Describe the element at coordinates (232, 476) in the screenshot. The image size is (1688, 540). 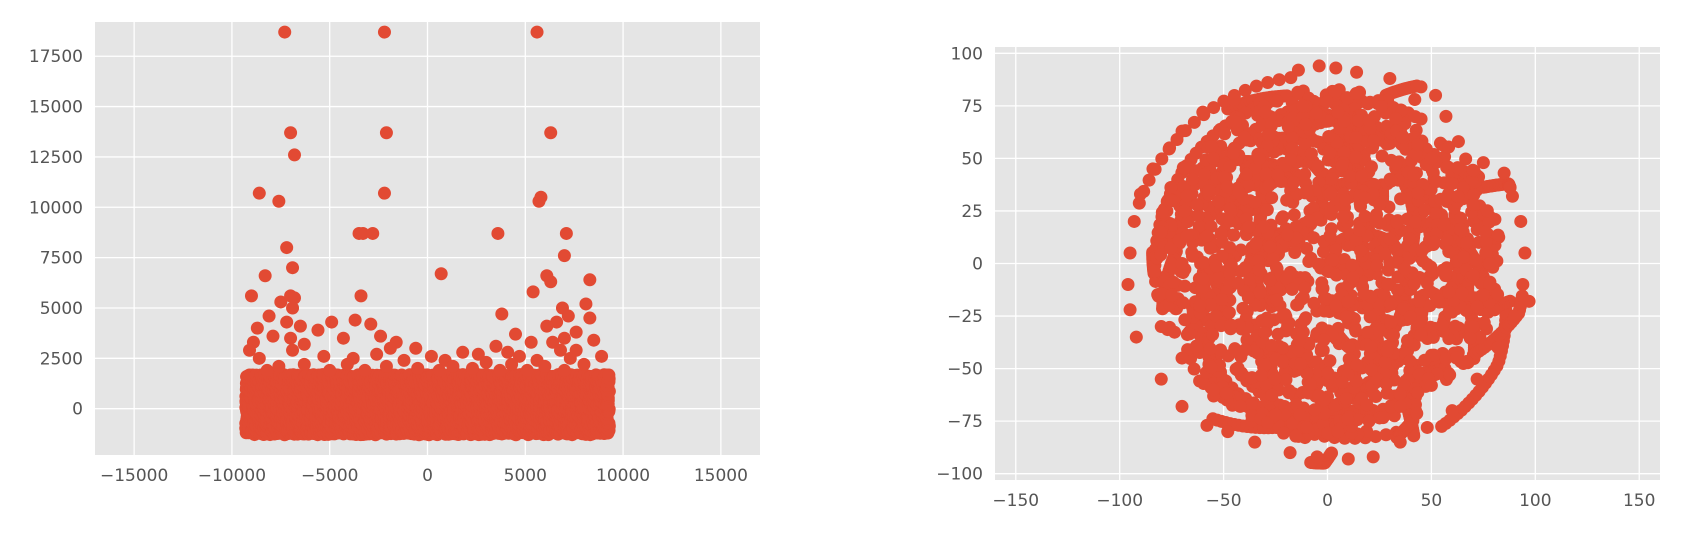
I see `x-tick-label: −10000` at that location.